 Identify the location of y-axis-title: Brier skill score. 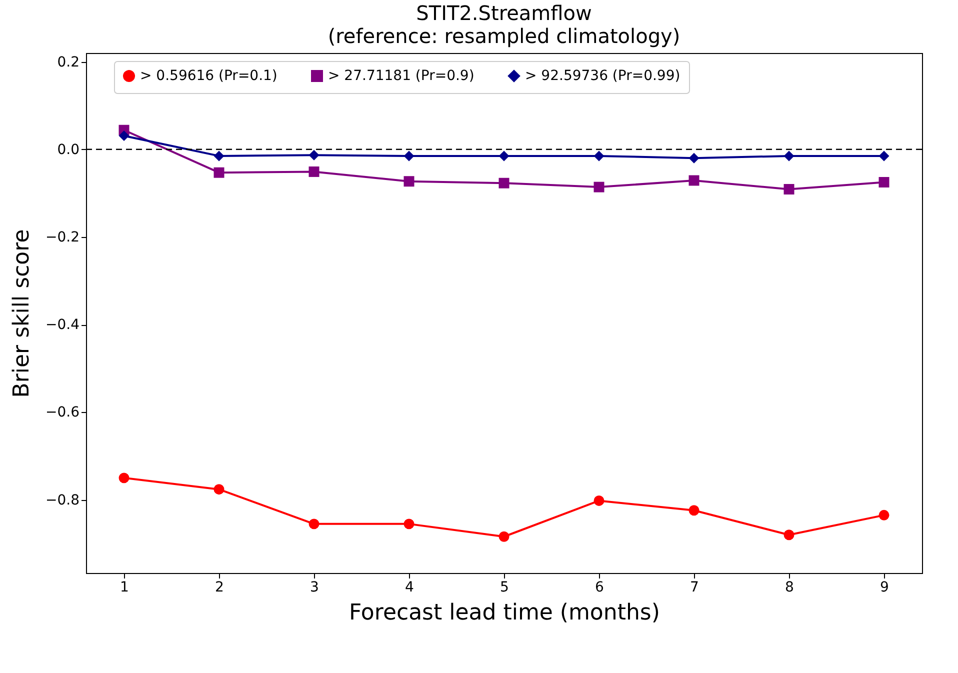
(22, 313).